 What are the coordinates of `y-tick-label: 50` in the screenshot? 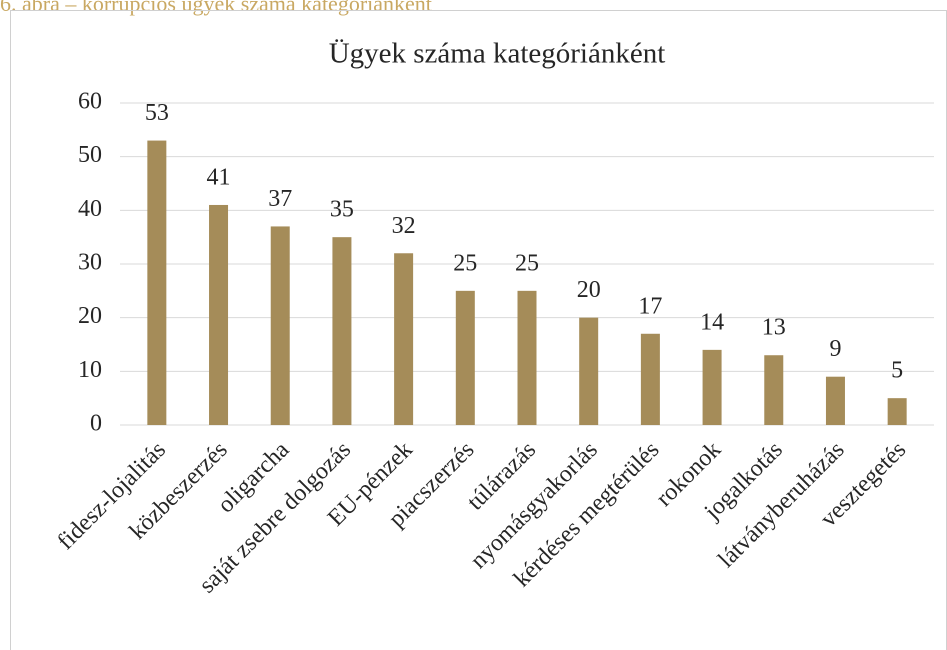 It's located at (90, 155).